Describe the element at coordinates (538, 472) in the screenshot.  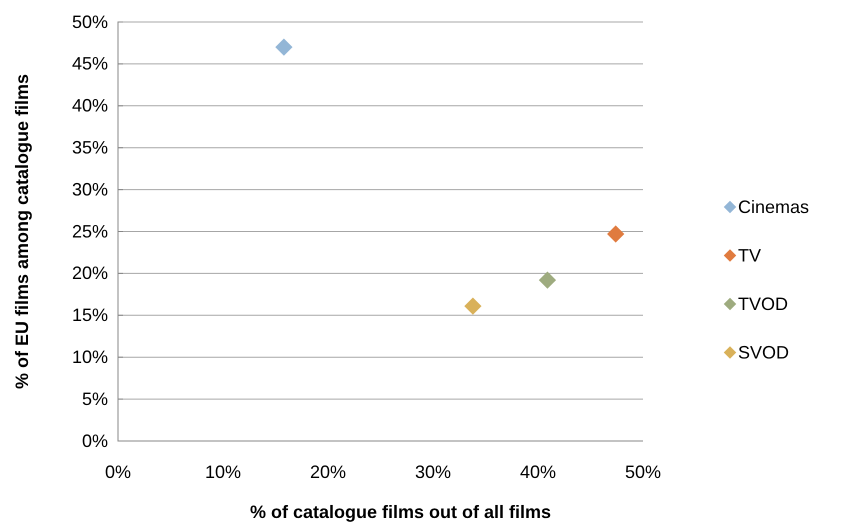
I see `x-tick-label: 40%` at that location.